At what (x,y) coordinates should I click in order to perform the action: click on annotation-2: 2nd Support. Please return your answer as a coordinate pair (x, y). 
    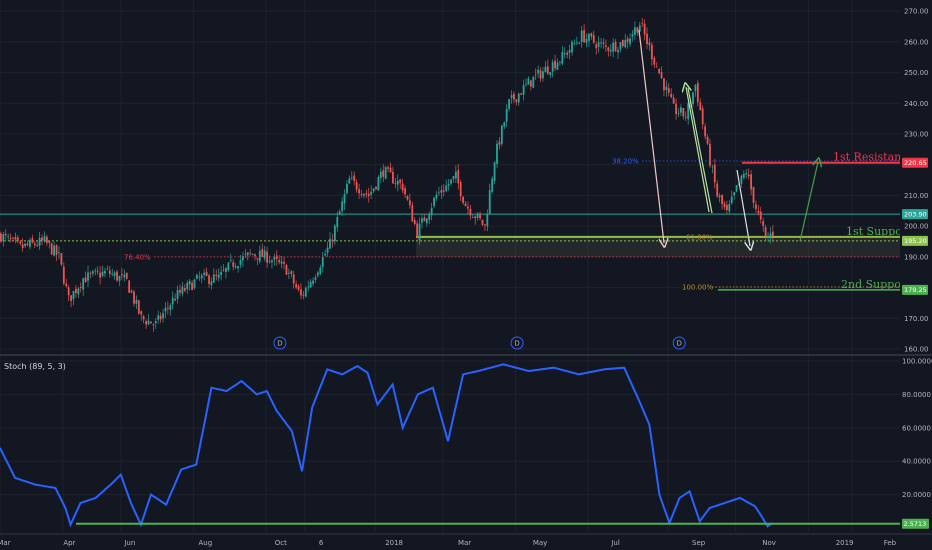
    Looking at the image, I should click on (876, 284).